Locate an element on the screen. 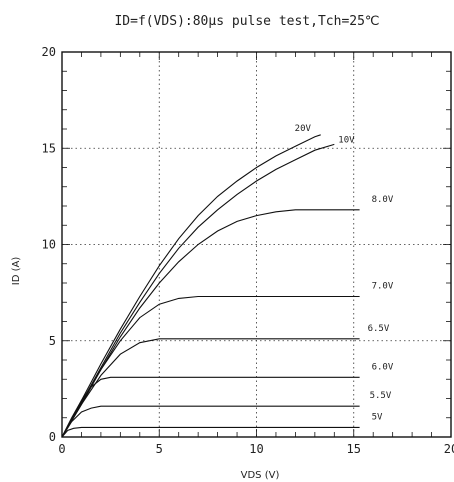  series-line-5.5V is located at coordinates (210, 421).